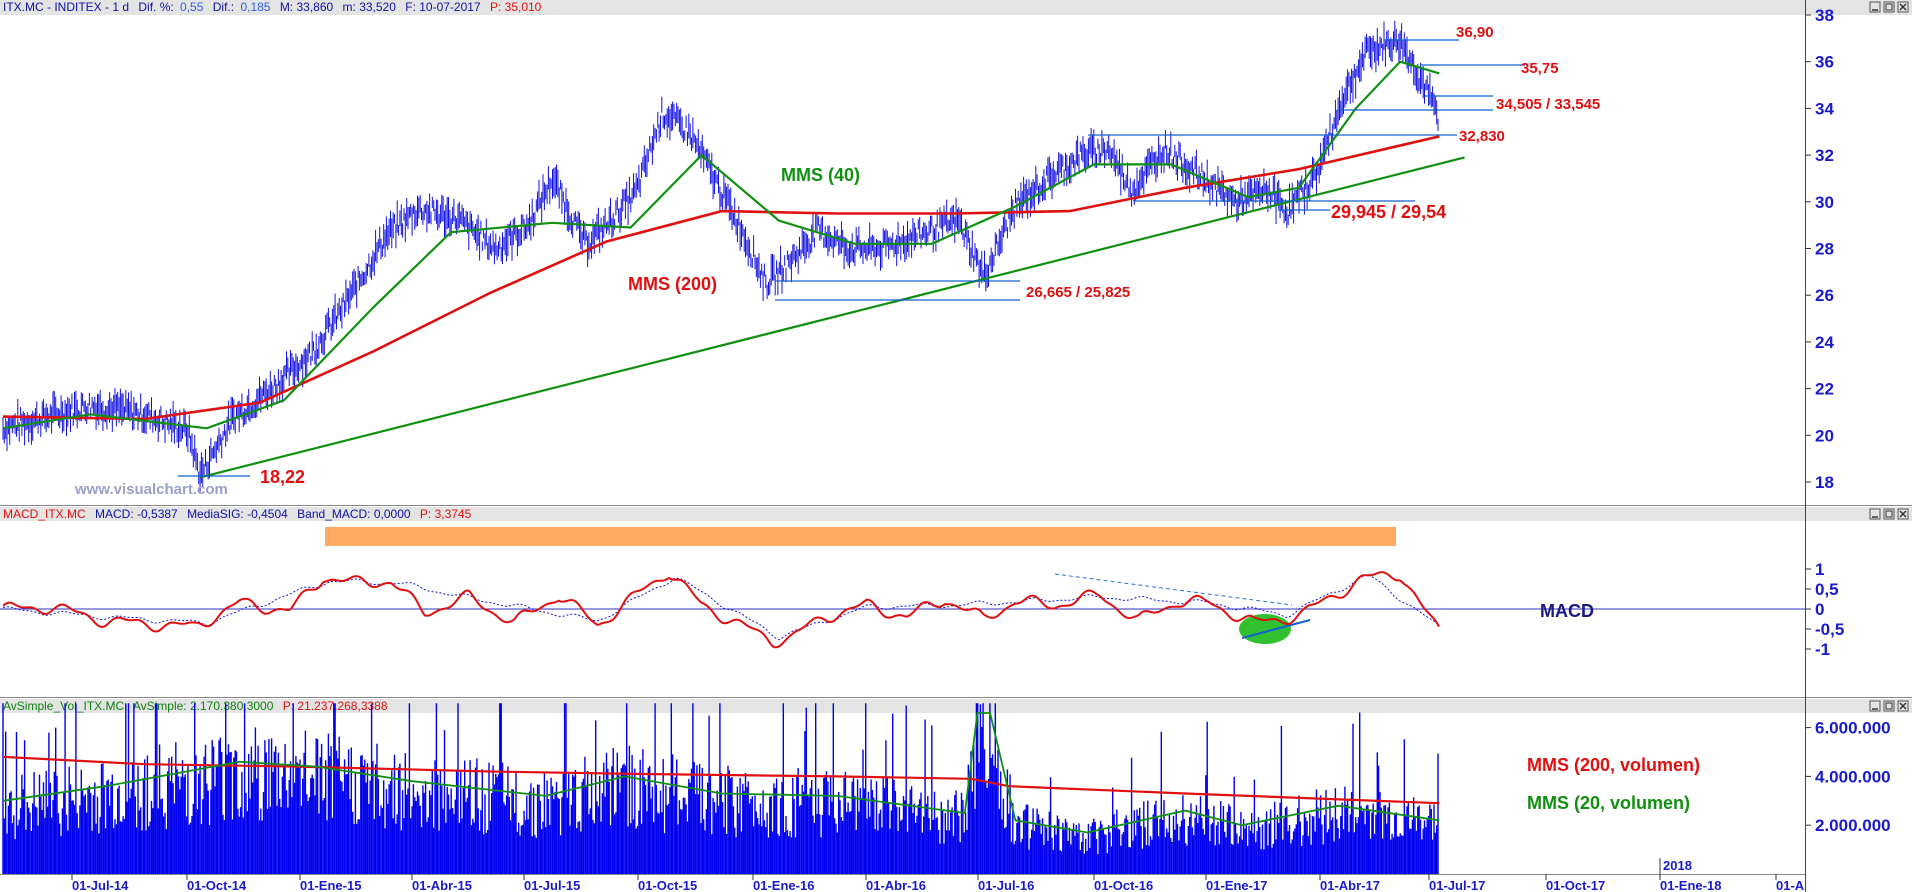  What do you see at coordinates (1824, 295) in the screenshot?
I see `price-tick-label: 26` at bounding box center [1824, 295].